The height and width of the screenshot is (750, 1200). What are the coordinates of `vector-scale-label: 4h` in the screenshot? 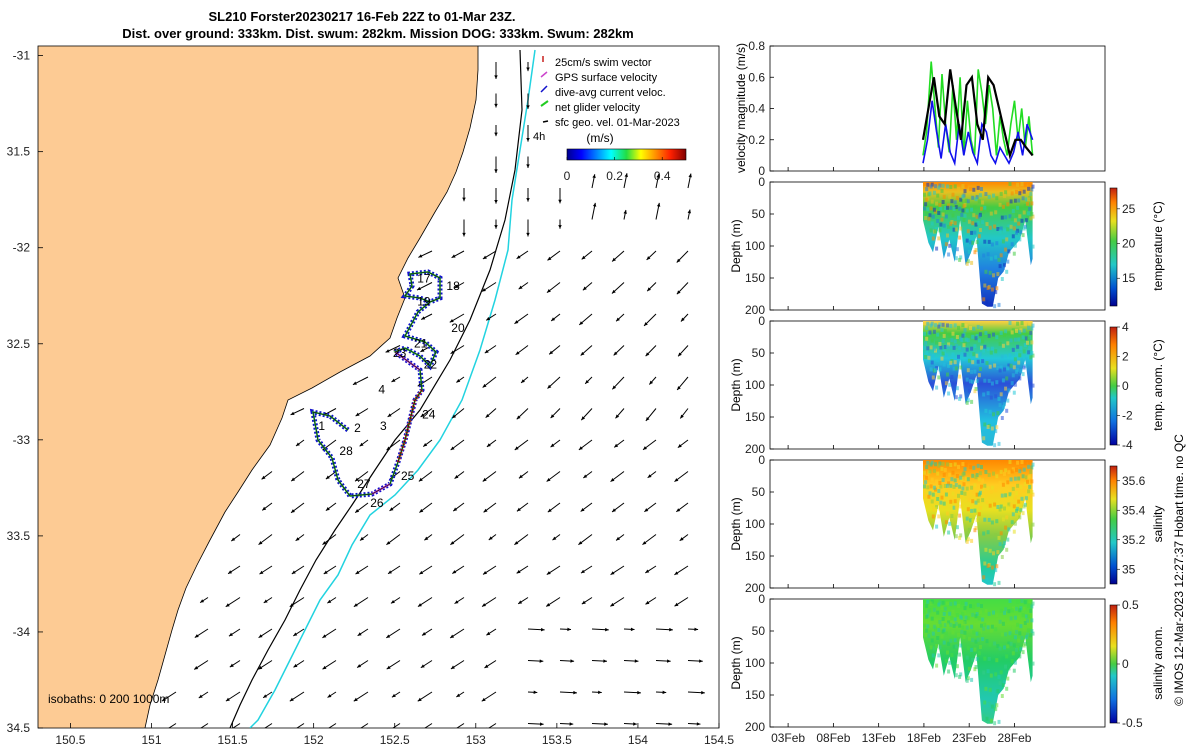 It's located at (539, 137).